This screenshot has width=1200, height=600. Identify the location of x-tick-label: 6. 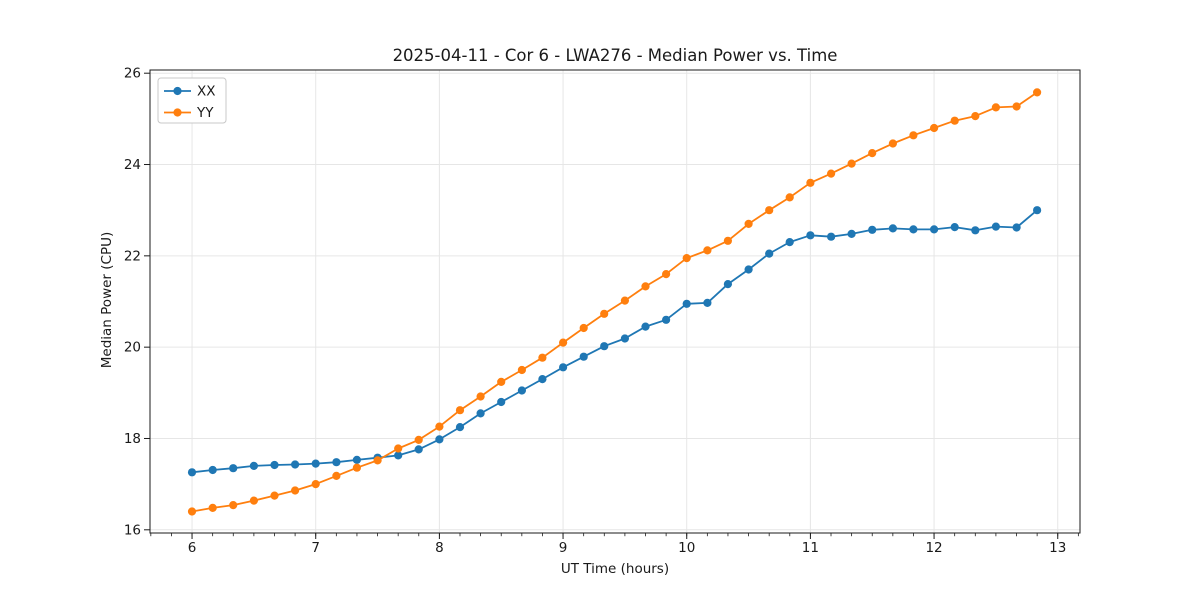
(192, 548).